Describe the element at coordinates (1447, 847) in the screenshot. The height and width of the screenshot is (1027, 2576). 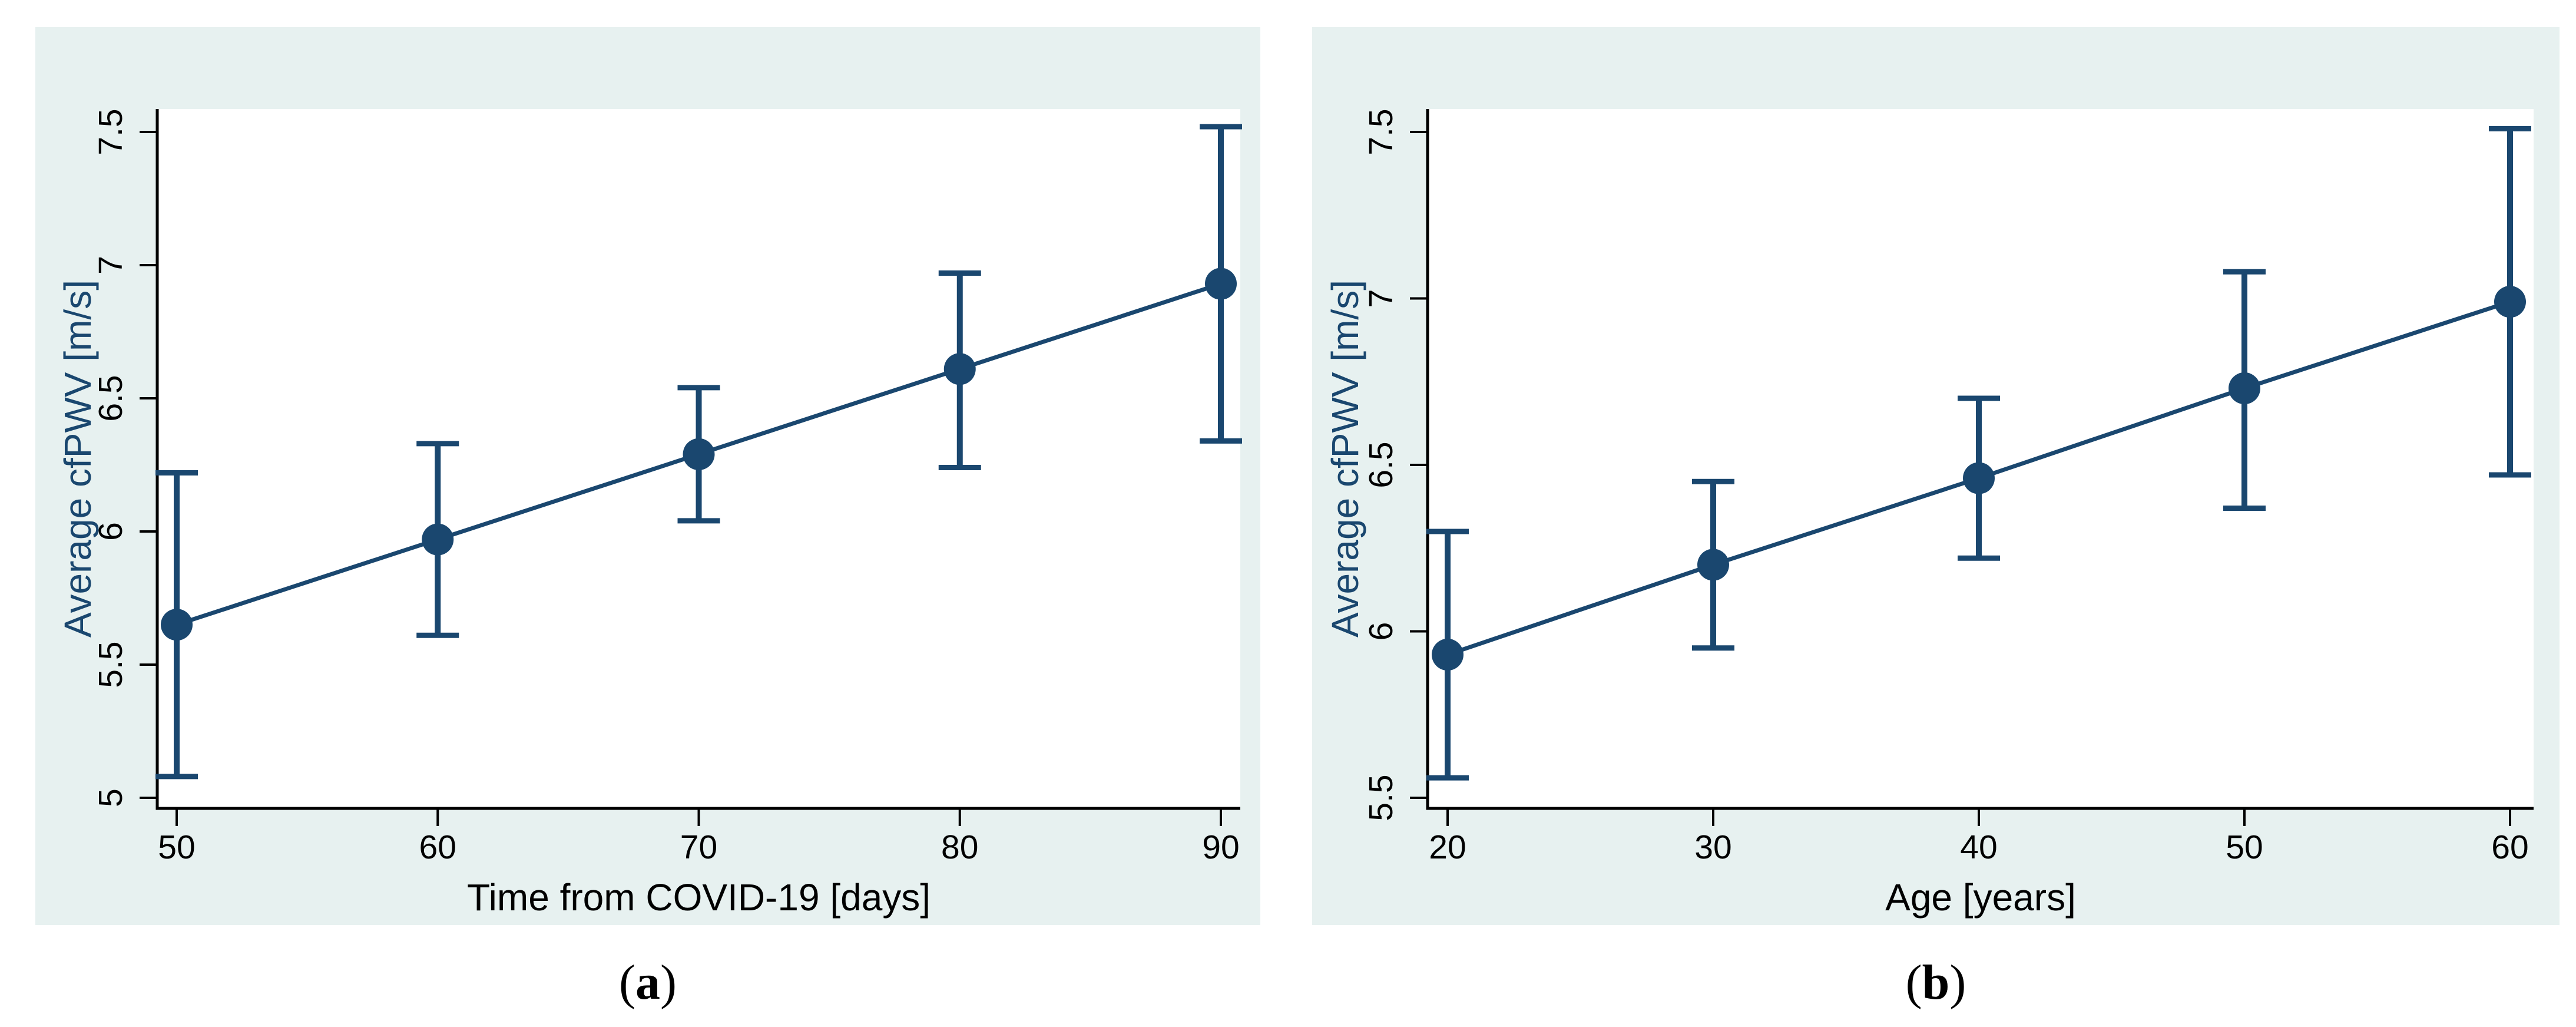
I see `x-tick-label: 20` at that location.